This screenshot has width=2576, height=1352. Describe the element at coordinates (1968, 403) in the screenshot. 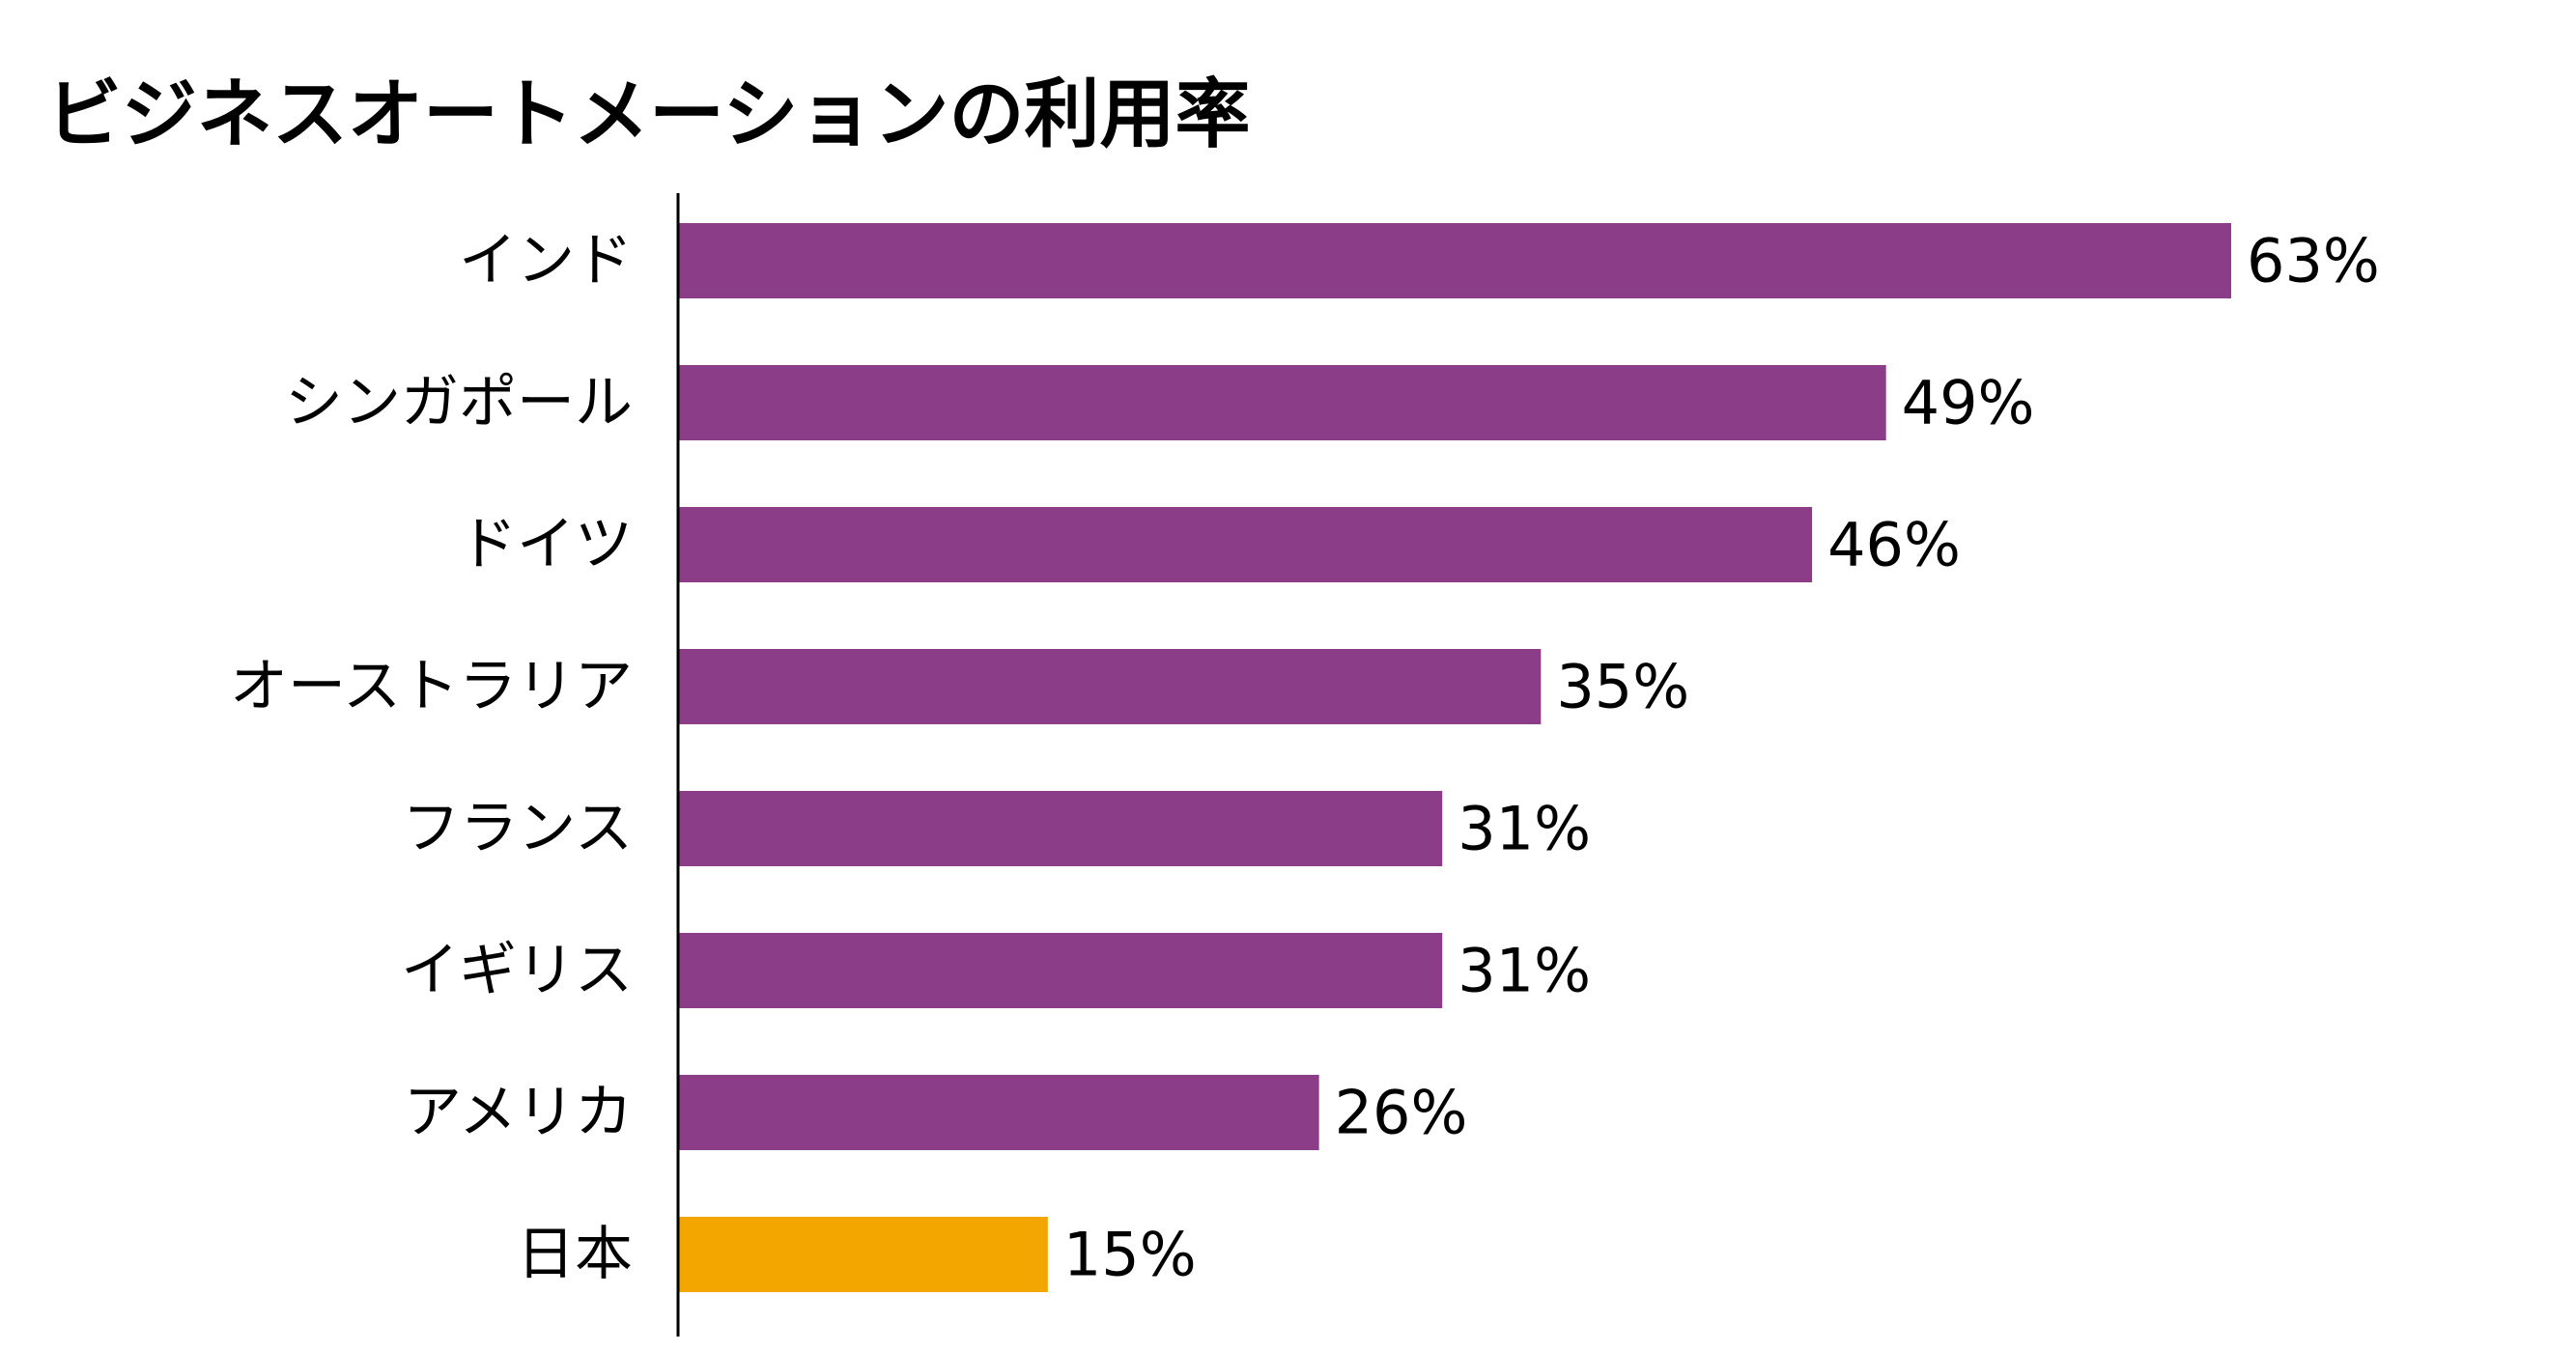

I see `value-label-1: 49%` at that location.